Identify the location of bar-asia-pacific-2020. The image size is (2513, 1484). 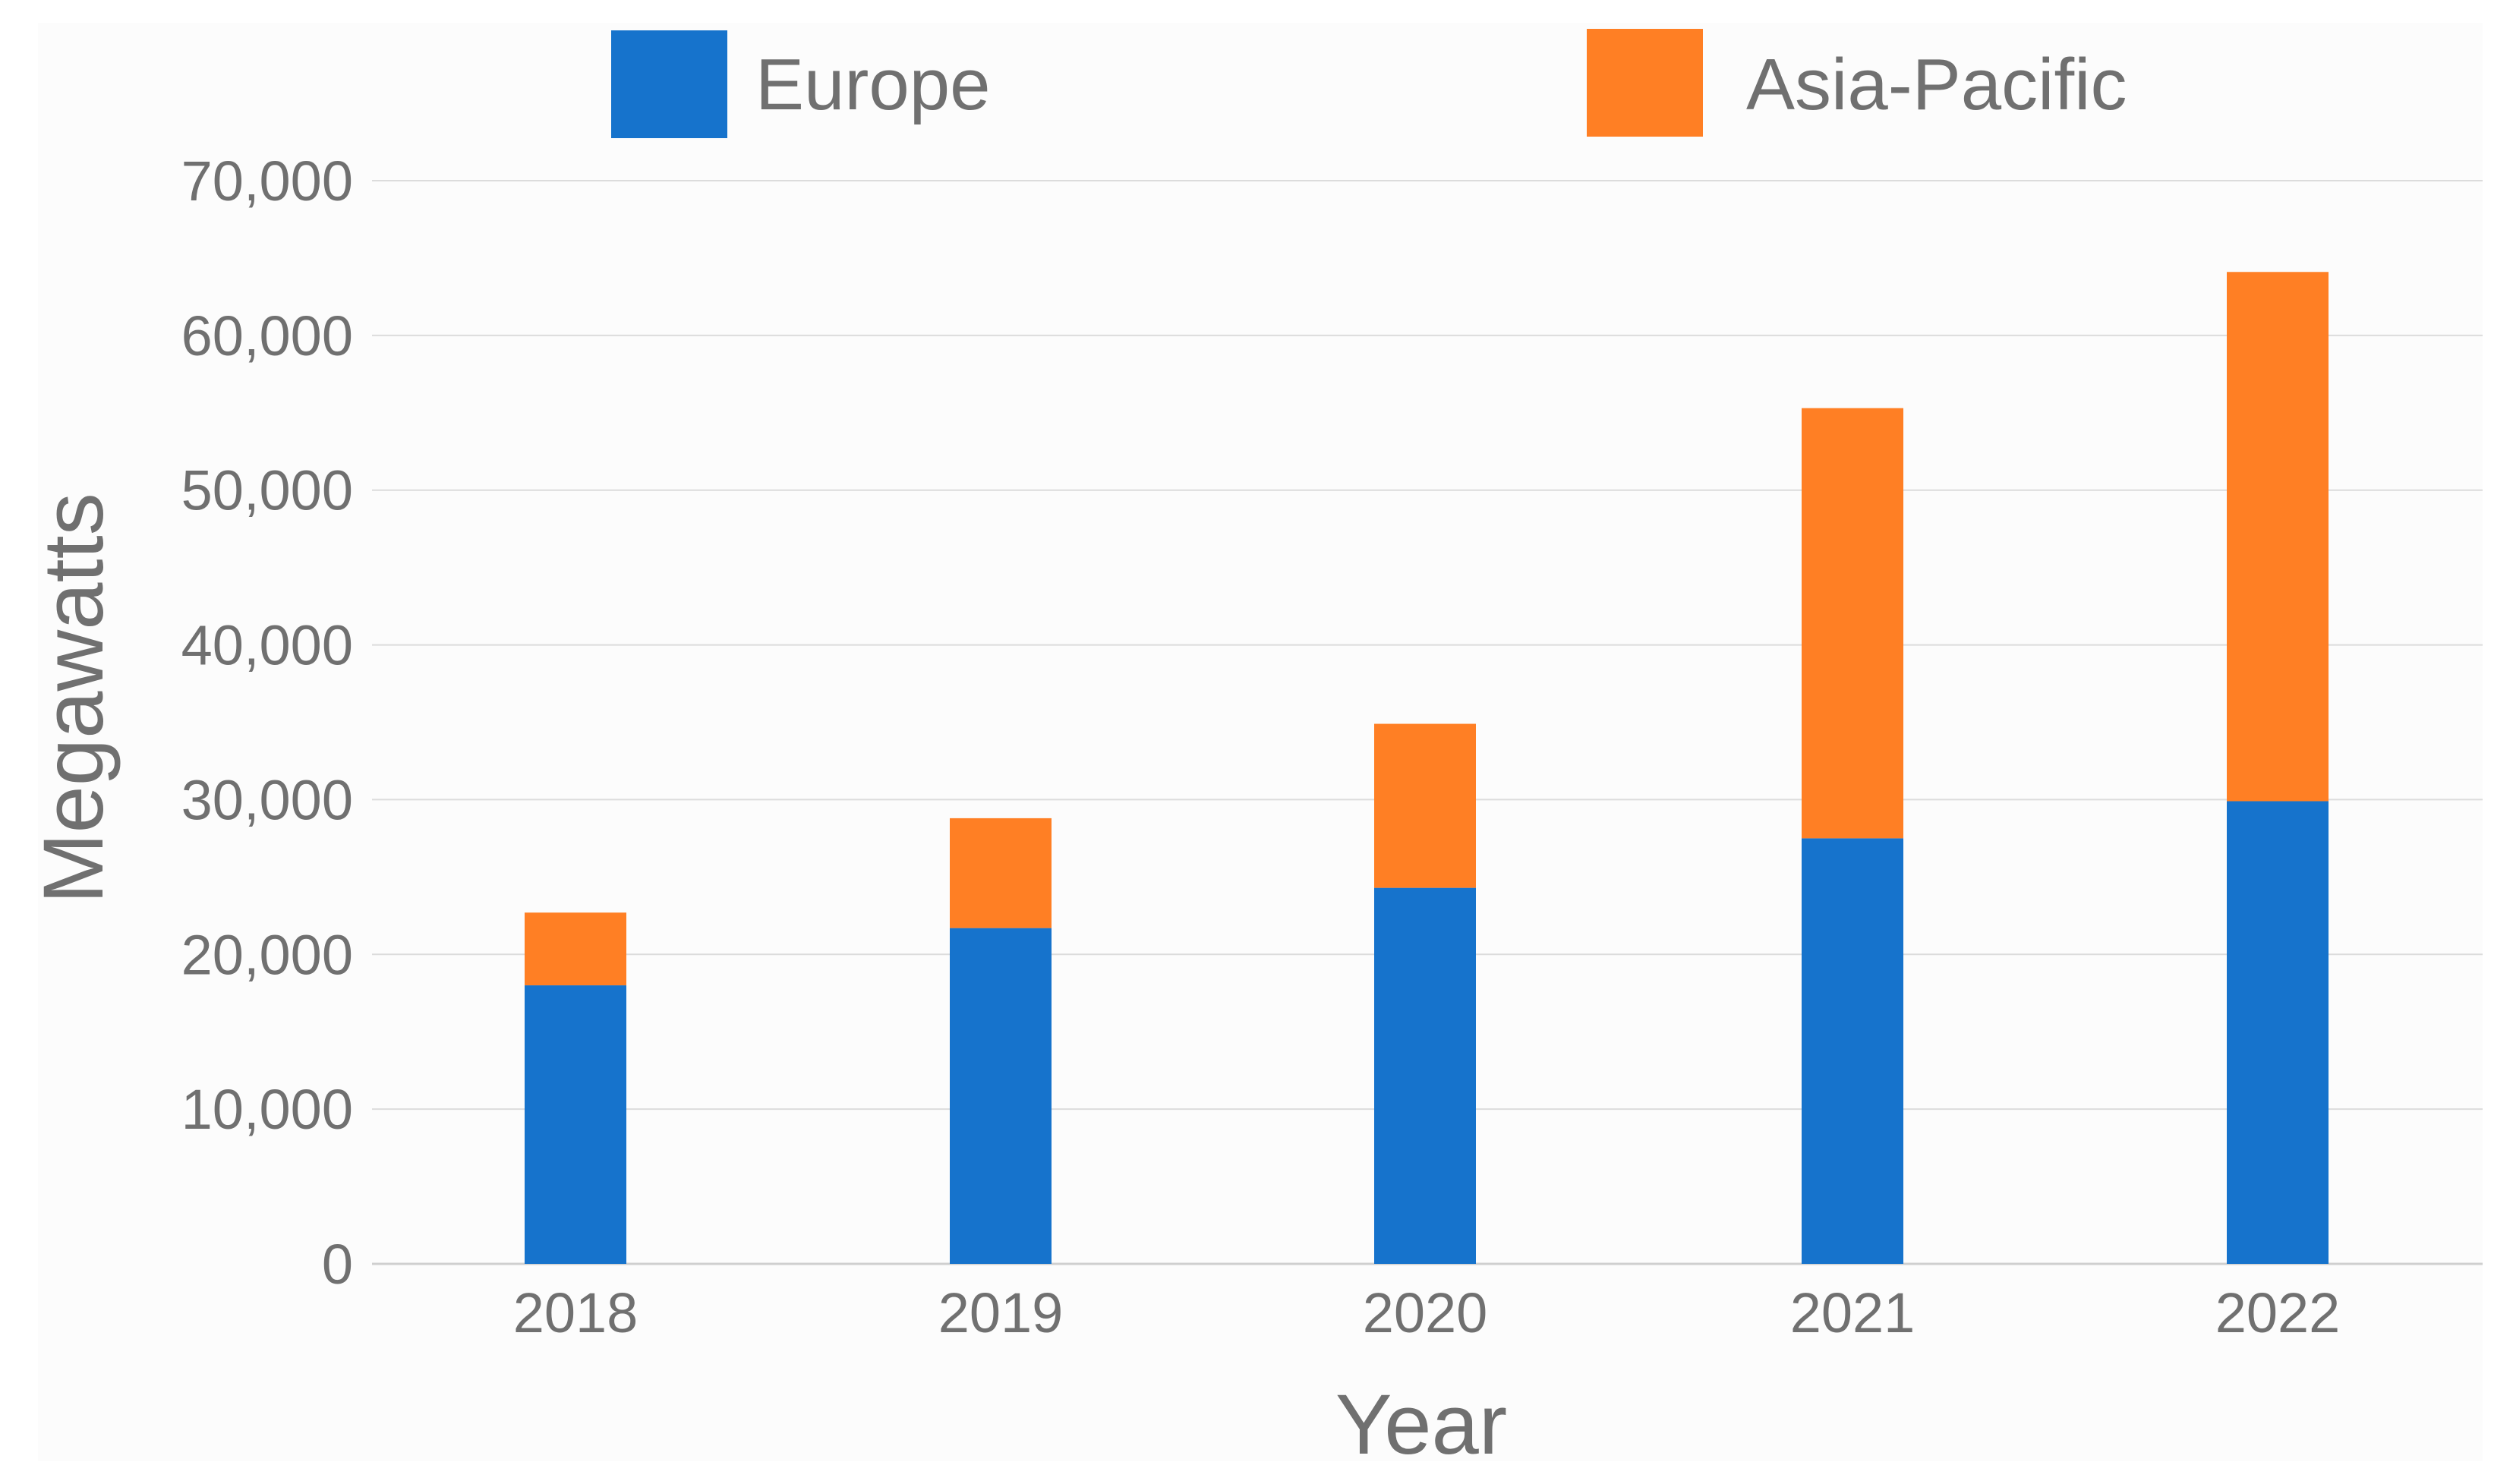
(1425, 805).